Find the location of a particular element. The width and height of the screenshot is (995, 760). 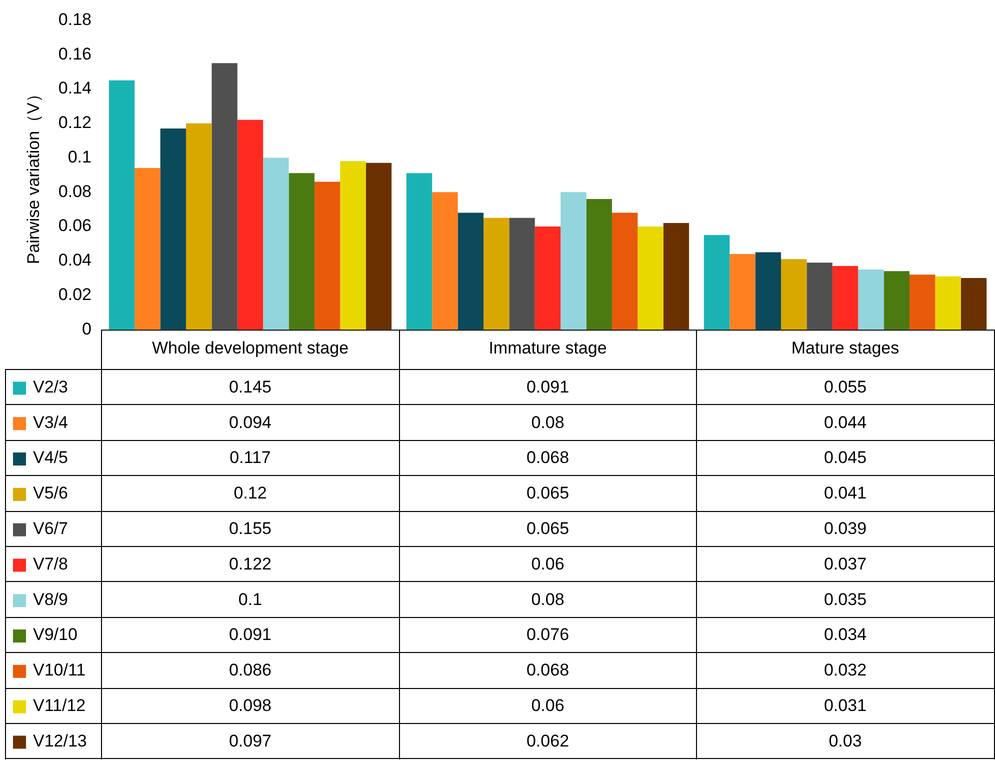

data-label: 0.12 is located at coordinates (250, 493).